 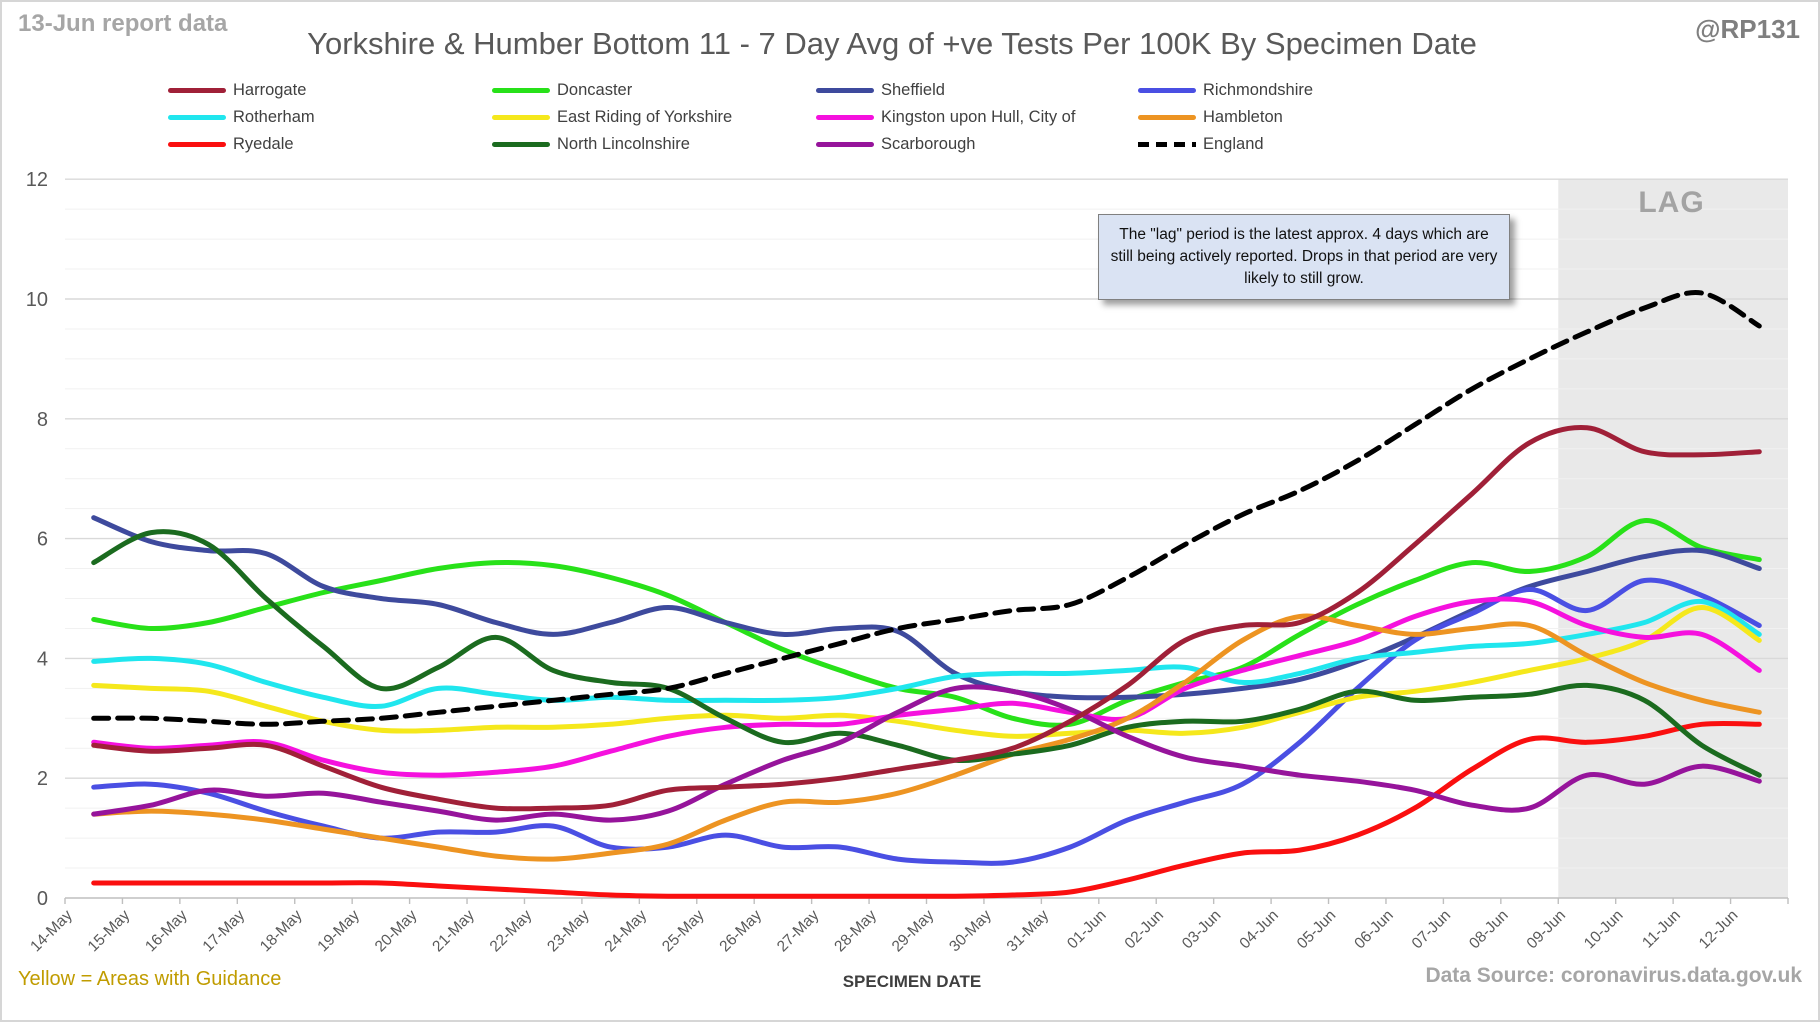 I want to click on x-tick-label: 19-May, so click(x=338, y=931).